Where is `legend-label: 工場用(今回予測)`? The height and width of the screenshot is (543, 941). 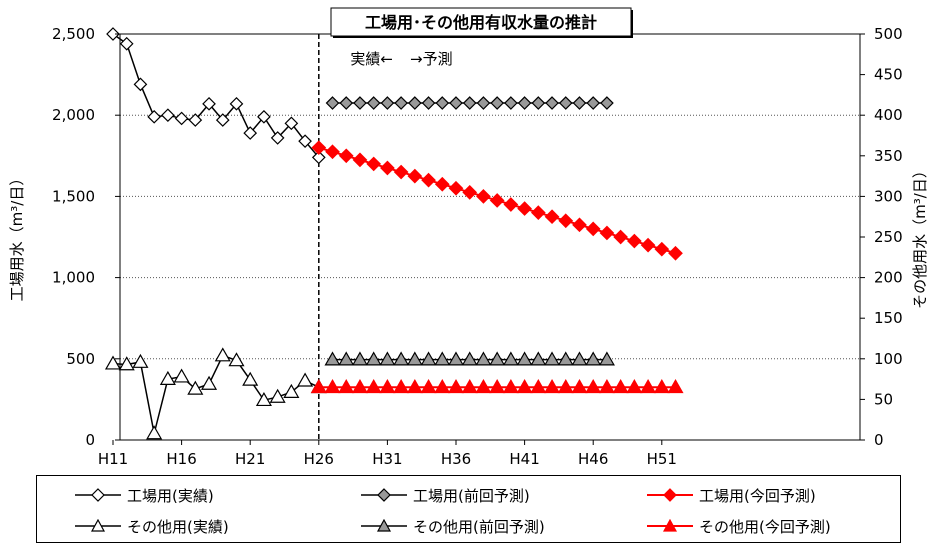 legend-label: 工場用(今回予測) is located at coordinates (757, 495).